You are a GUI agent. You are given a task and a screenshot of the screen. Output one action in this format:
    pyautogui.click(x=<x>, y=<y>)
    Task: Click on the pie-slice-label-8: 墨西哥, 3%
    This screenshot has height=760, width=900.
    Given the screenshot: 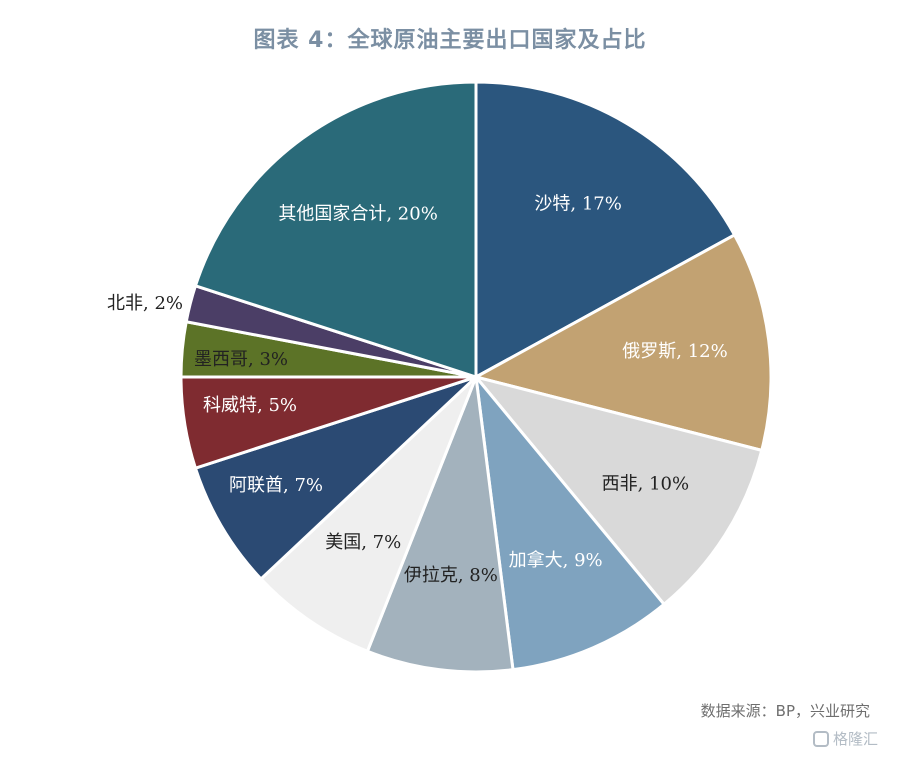 What is the action you would take?
    pyautogui.click(x=241, y=359)
    